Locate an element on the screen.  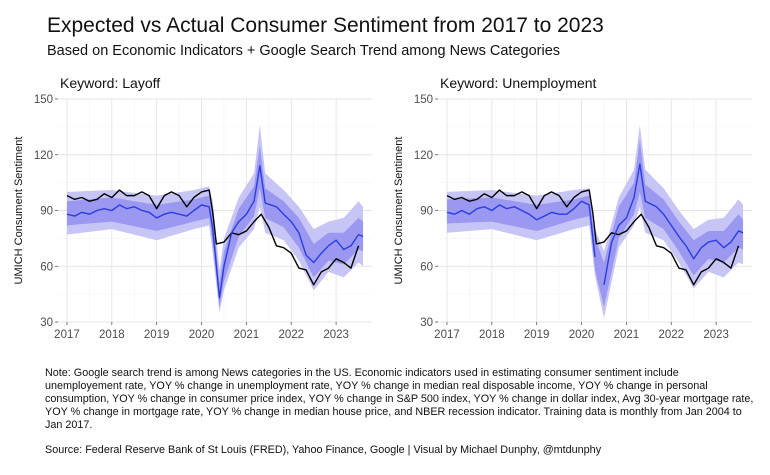
chart2-series-actual is located at coordinates (593, 237).